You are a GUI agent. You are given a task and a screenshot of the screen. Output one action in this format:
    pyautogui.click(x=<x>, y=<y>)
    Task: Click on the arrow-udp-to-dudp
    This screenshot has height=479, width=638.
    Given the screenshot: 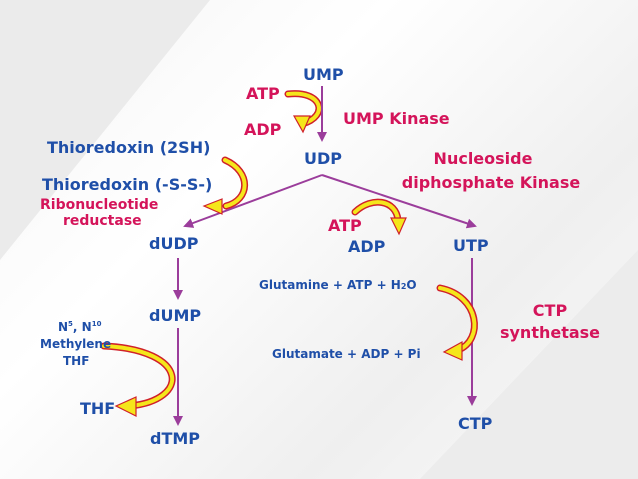 What is the action you would take?
    pyautogui.click(x=253, y=201)
    